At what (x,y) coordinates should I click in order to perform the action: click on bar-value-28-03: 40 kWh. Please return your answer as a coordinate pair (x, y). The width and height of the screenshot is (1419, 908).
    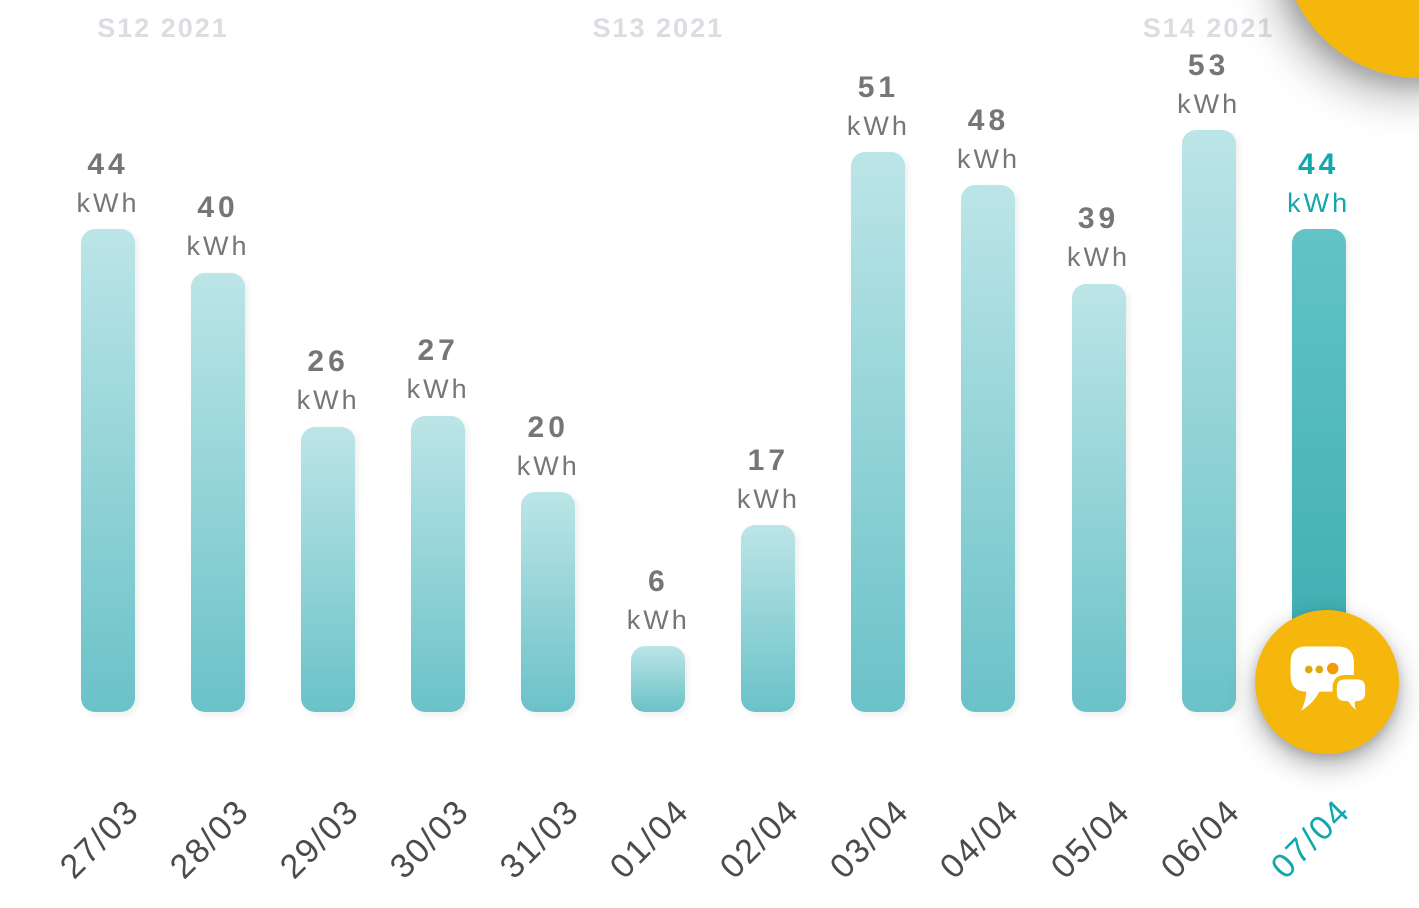
    Looking at the image, I should click on (218, 226).